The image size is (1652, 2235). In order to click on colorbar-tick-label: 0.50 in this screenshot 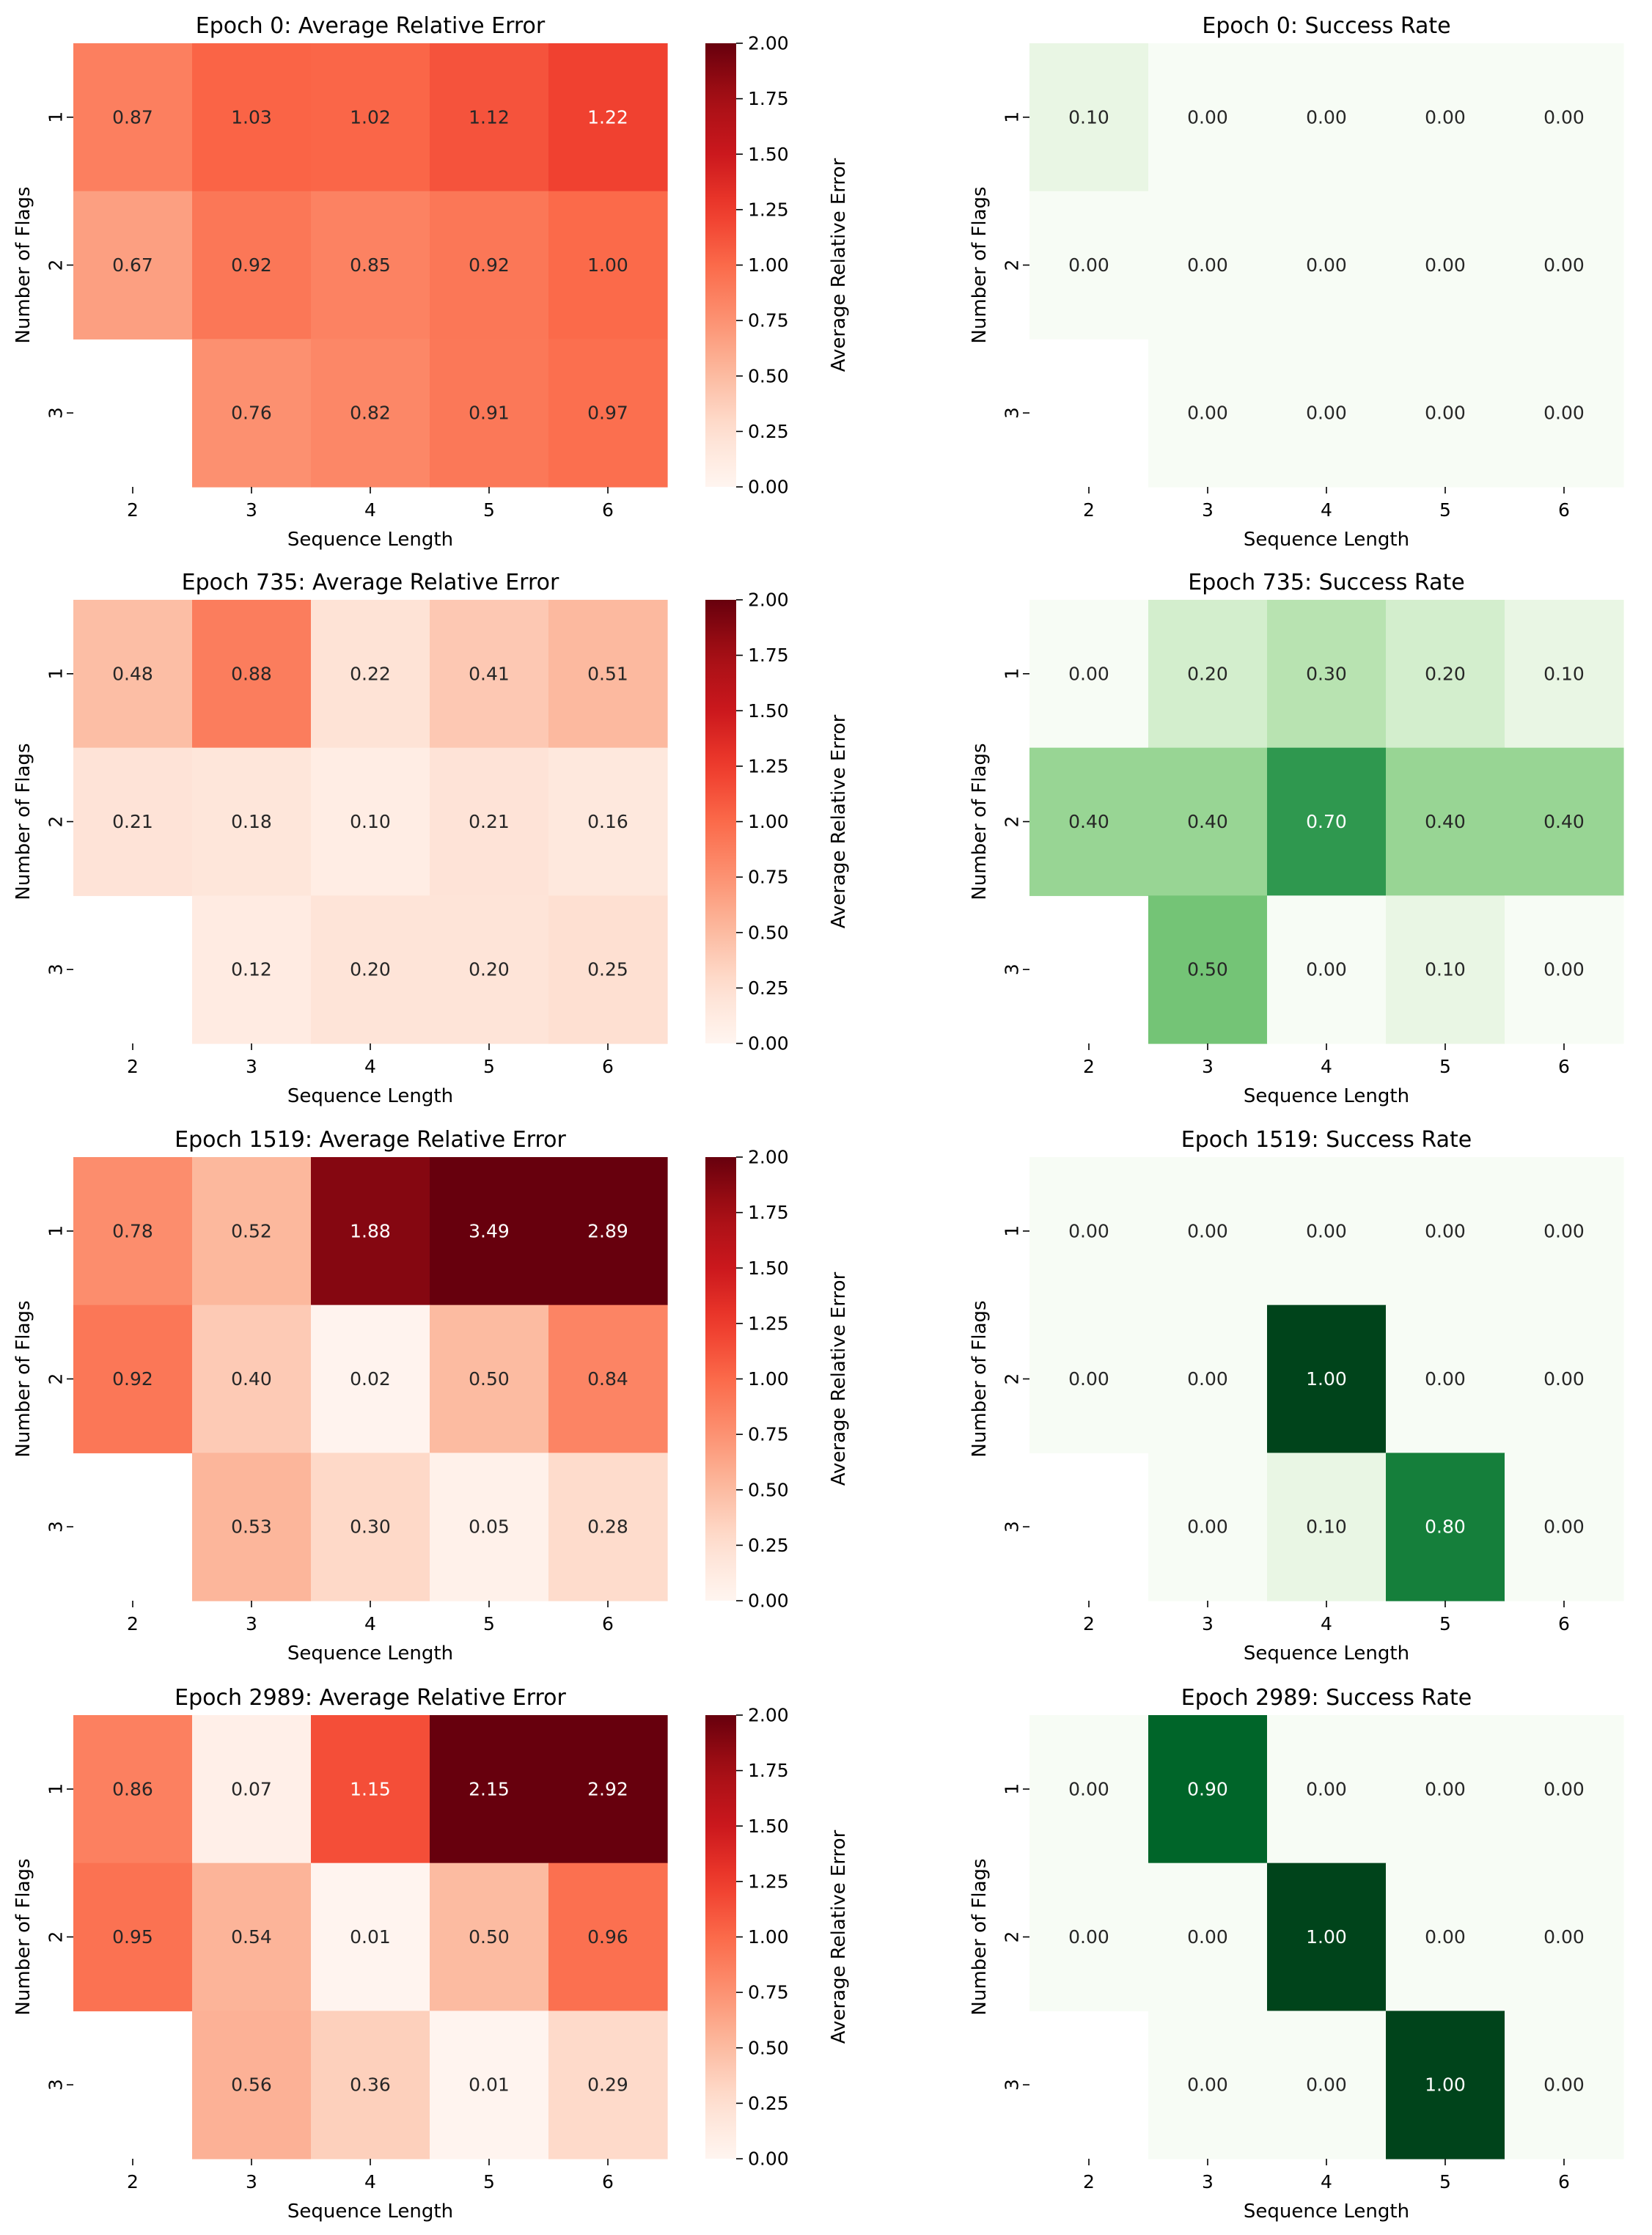, I will do `click(769, 932)`.